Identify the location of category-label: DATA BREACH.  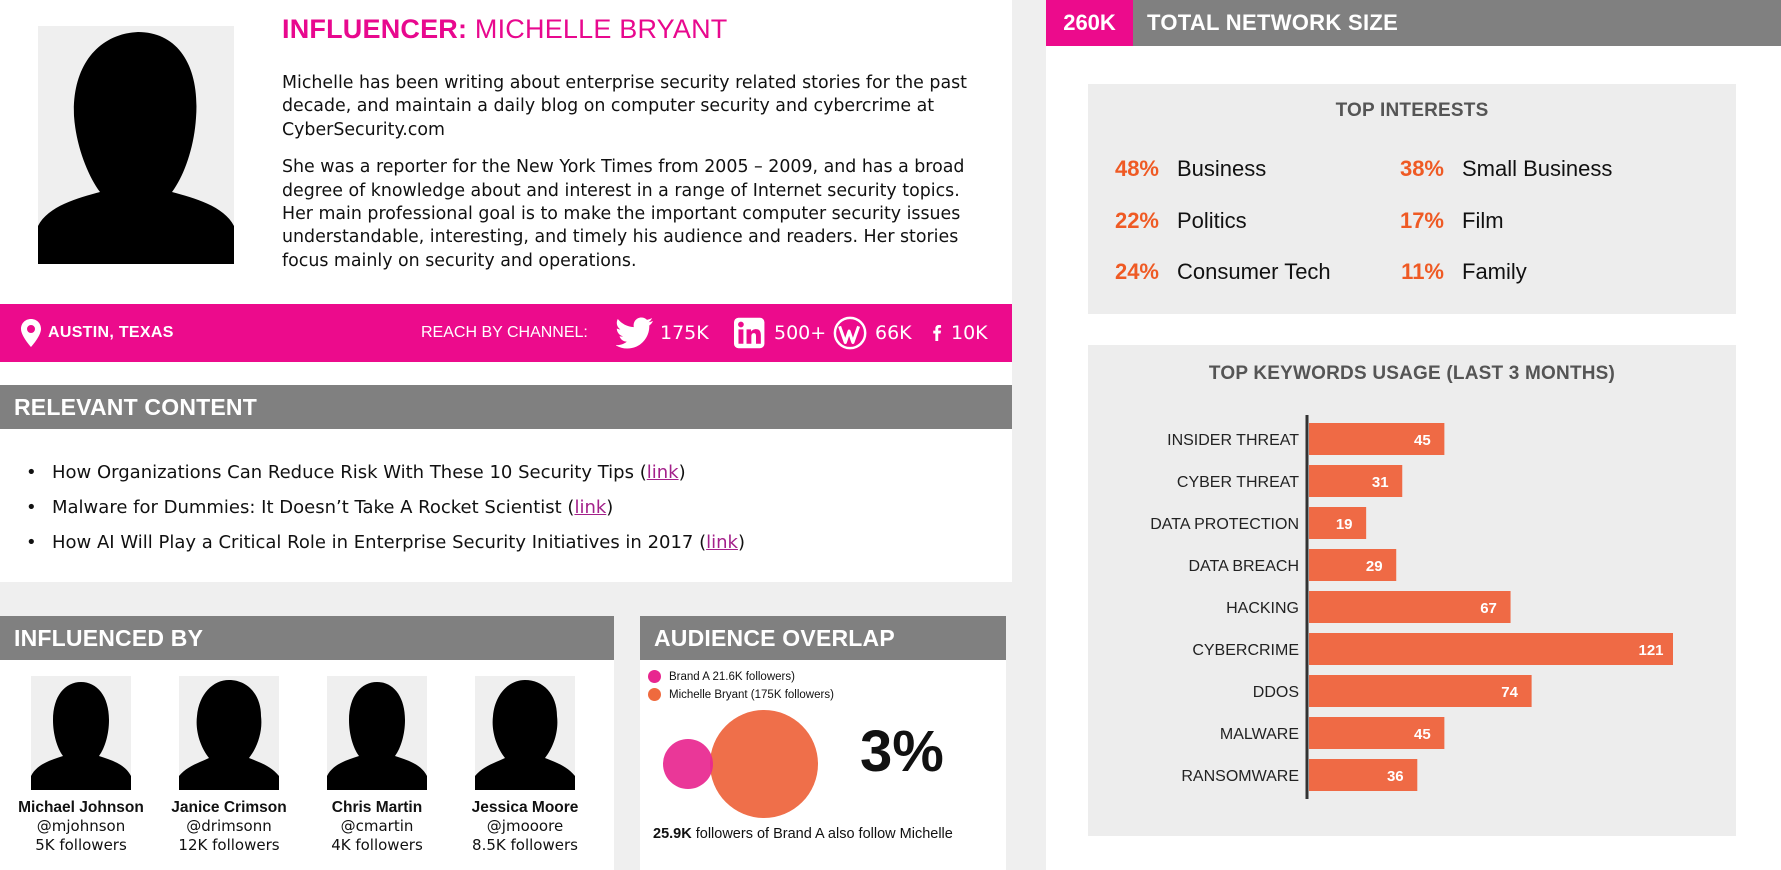
(1243, 566).